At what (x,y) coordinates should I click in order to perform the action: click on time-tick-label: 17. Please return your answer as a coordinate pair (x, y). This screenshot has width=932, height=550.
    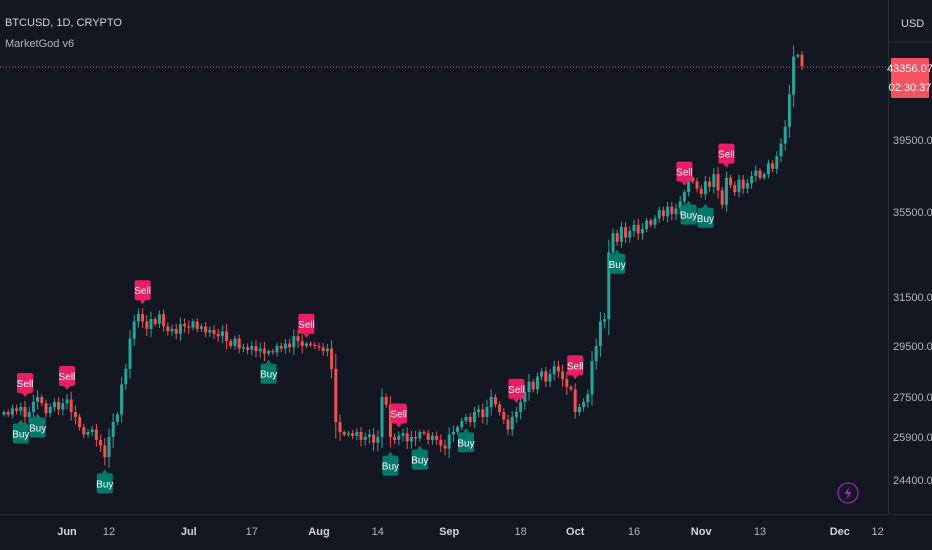
    Looking at the image, I should click on (252, 532).